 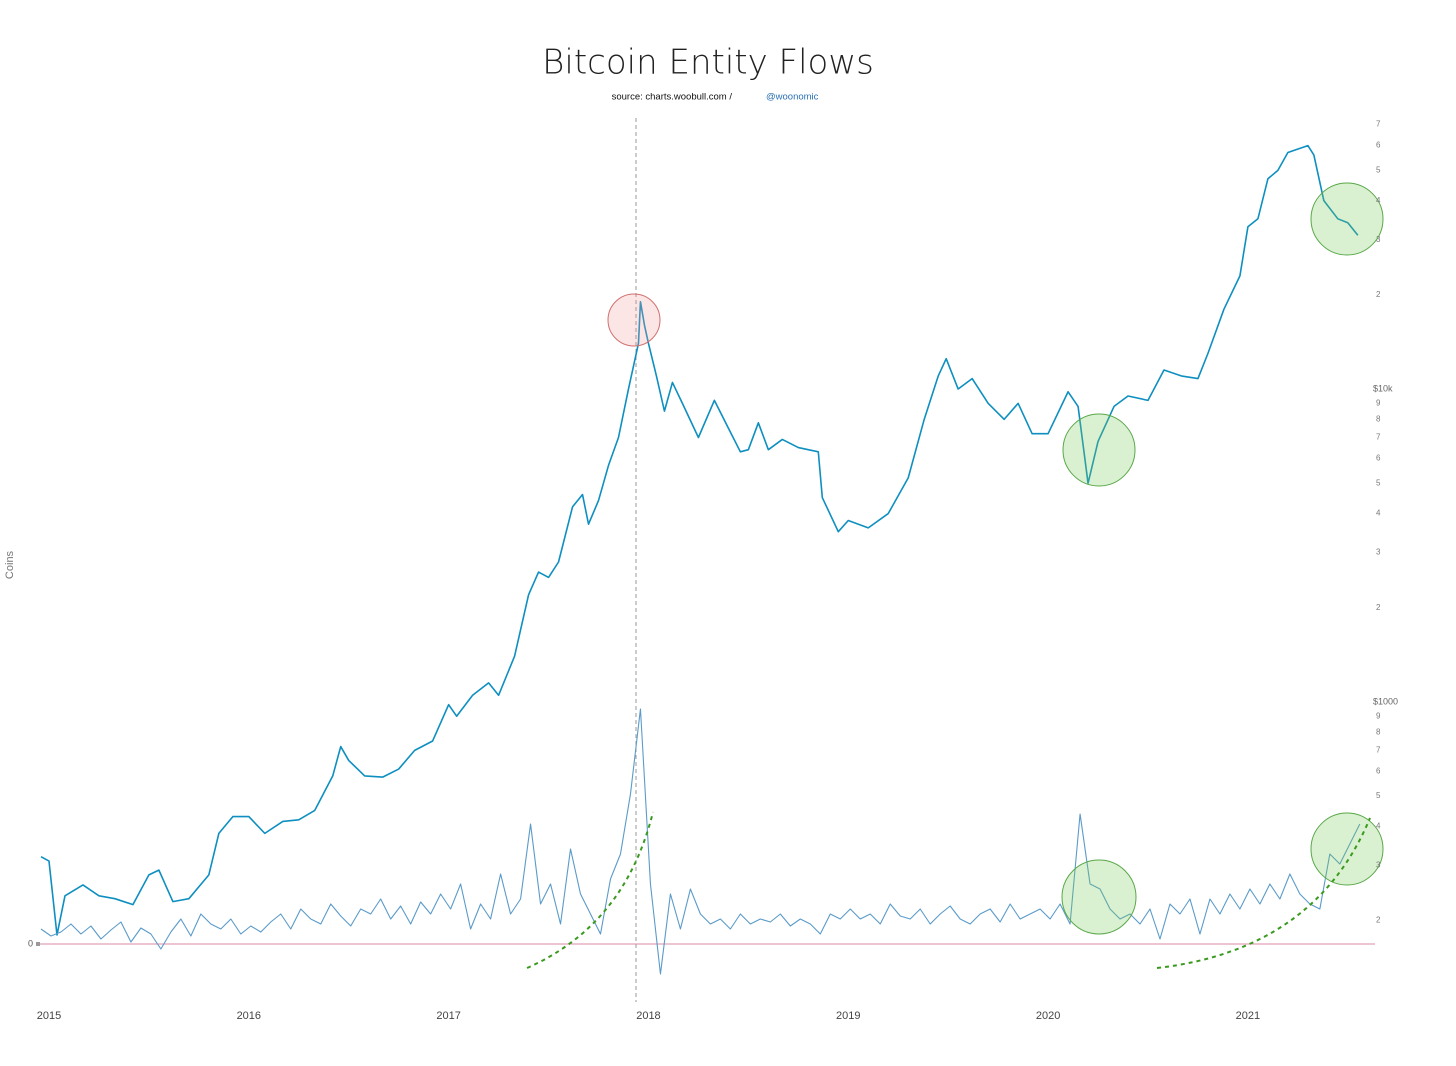 What do you see at coordinates (708, 63) in the screenshot?
I see `chart-title: Bitcoin Entity Flows` at bounding box center [708, 63].